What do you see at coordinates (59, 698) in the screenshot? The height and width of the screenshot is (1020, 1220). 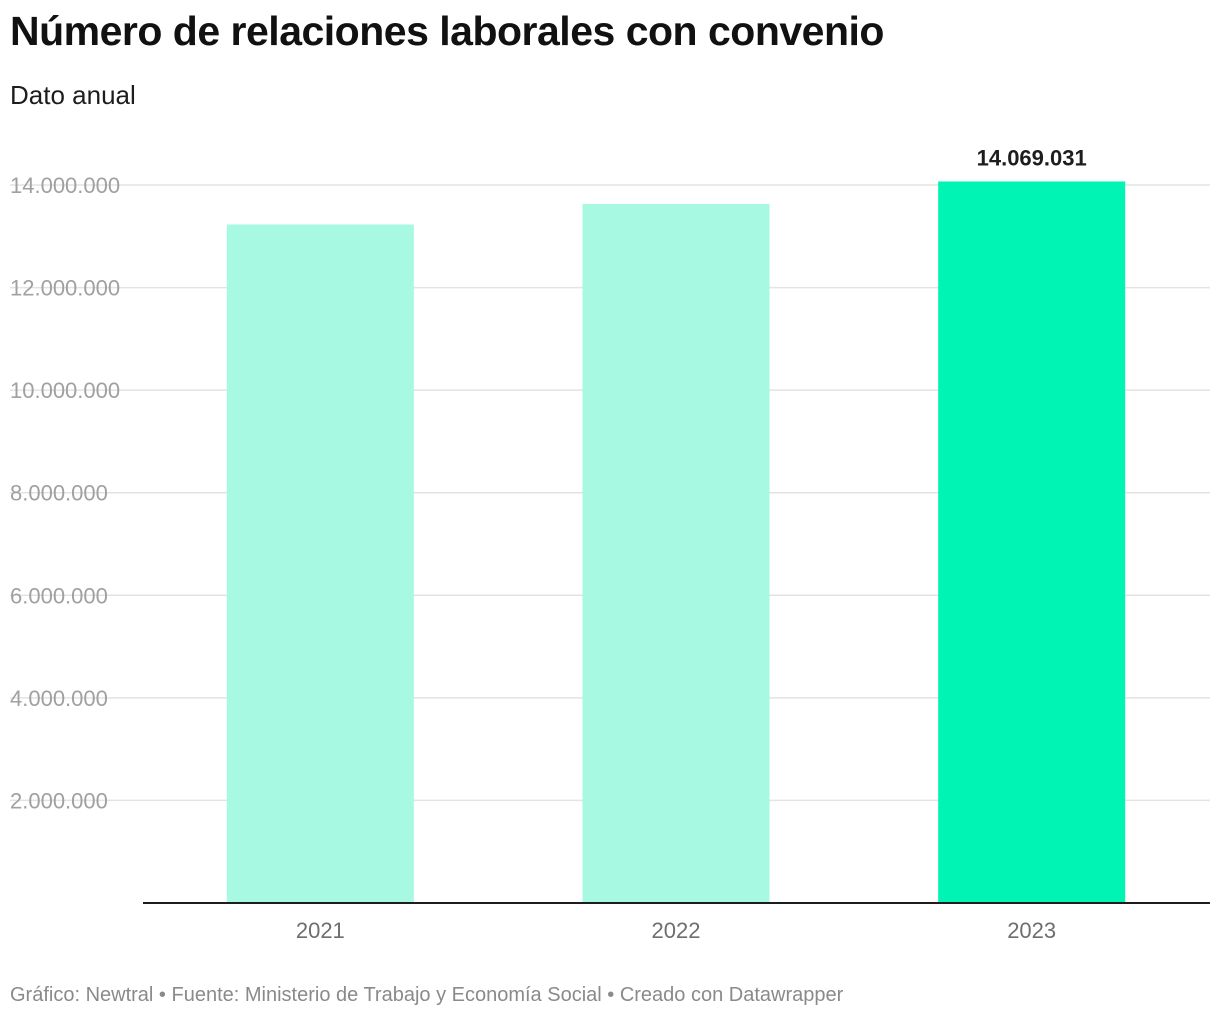 I see `y-tick-label: 4.000.000` at bounding box center [59, 698].